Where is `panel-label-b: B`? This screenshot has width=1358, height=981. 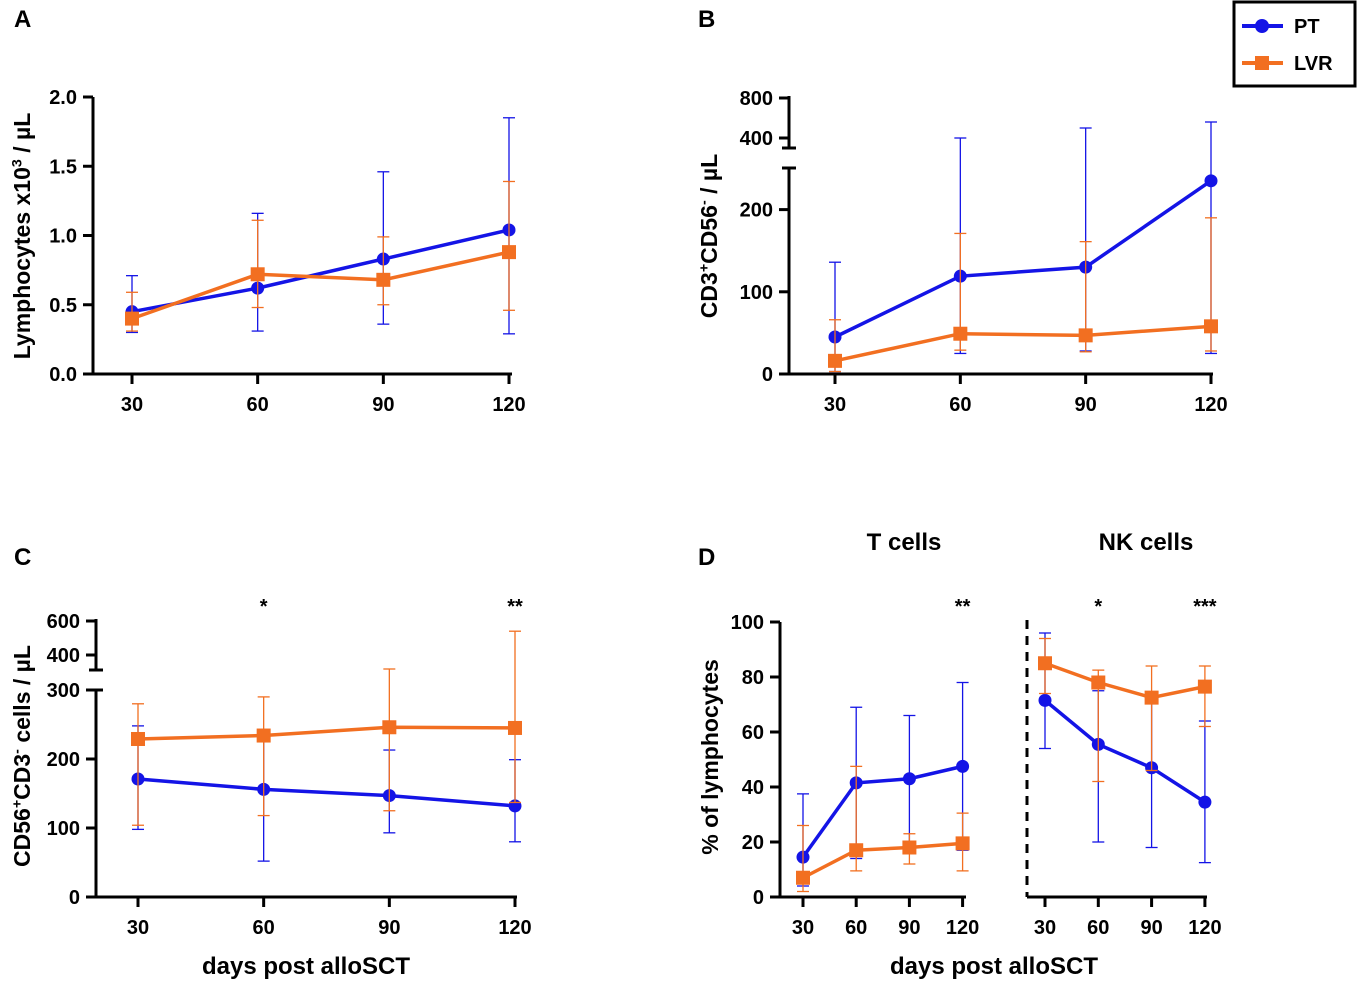
panel-label-b: B is located at coordinates (706, 19).